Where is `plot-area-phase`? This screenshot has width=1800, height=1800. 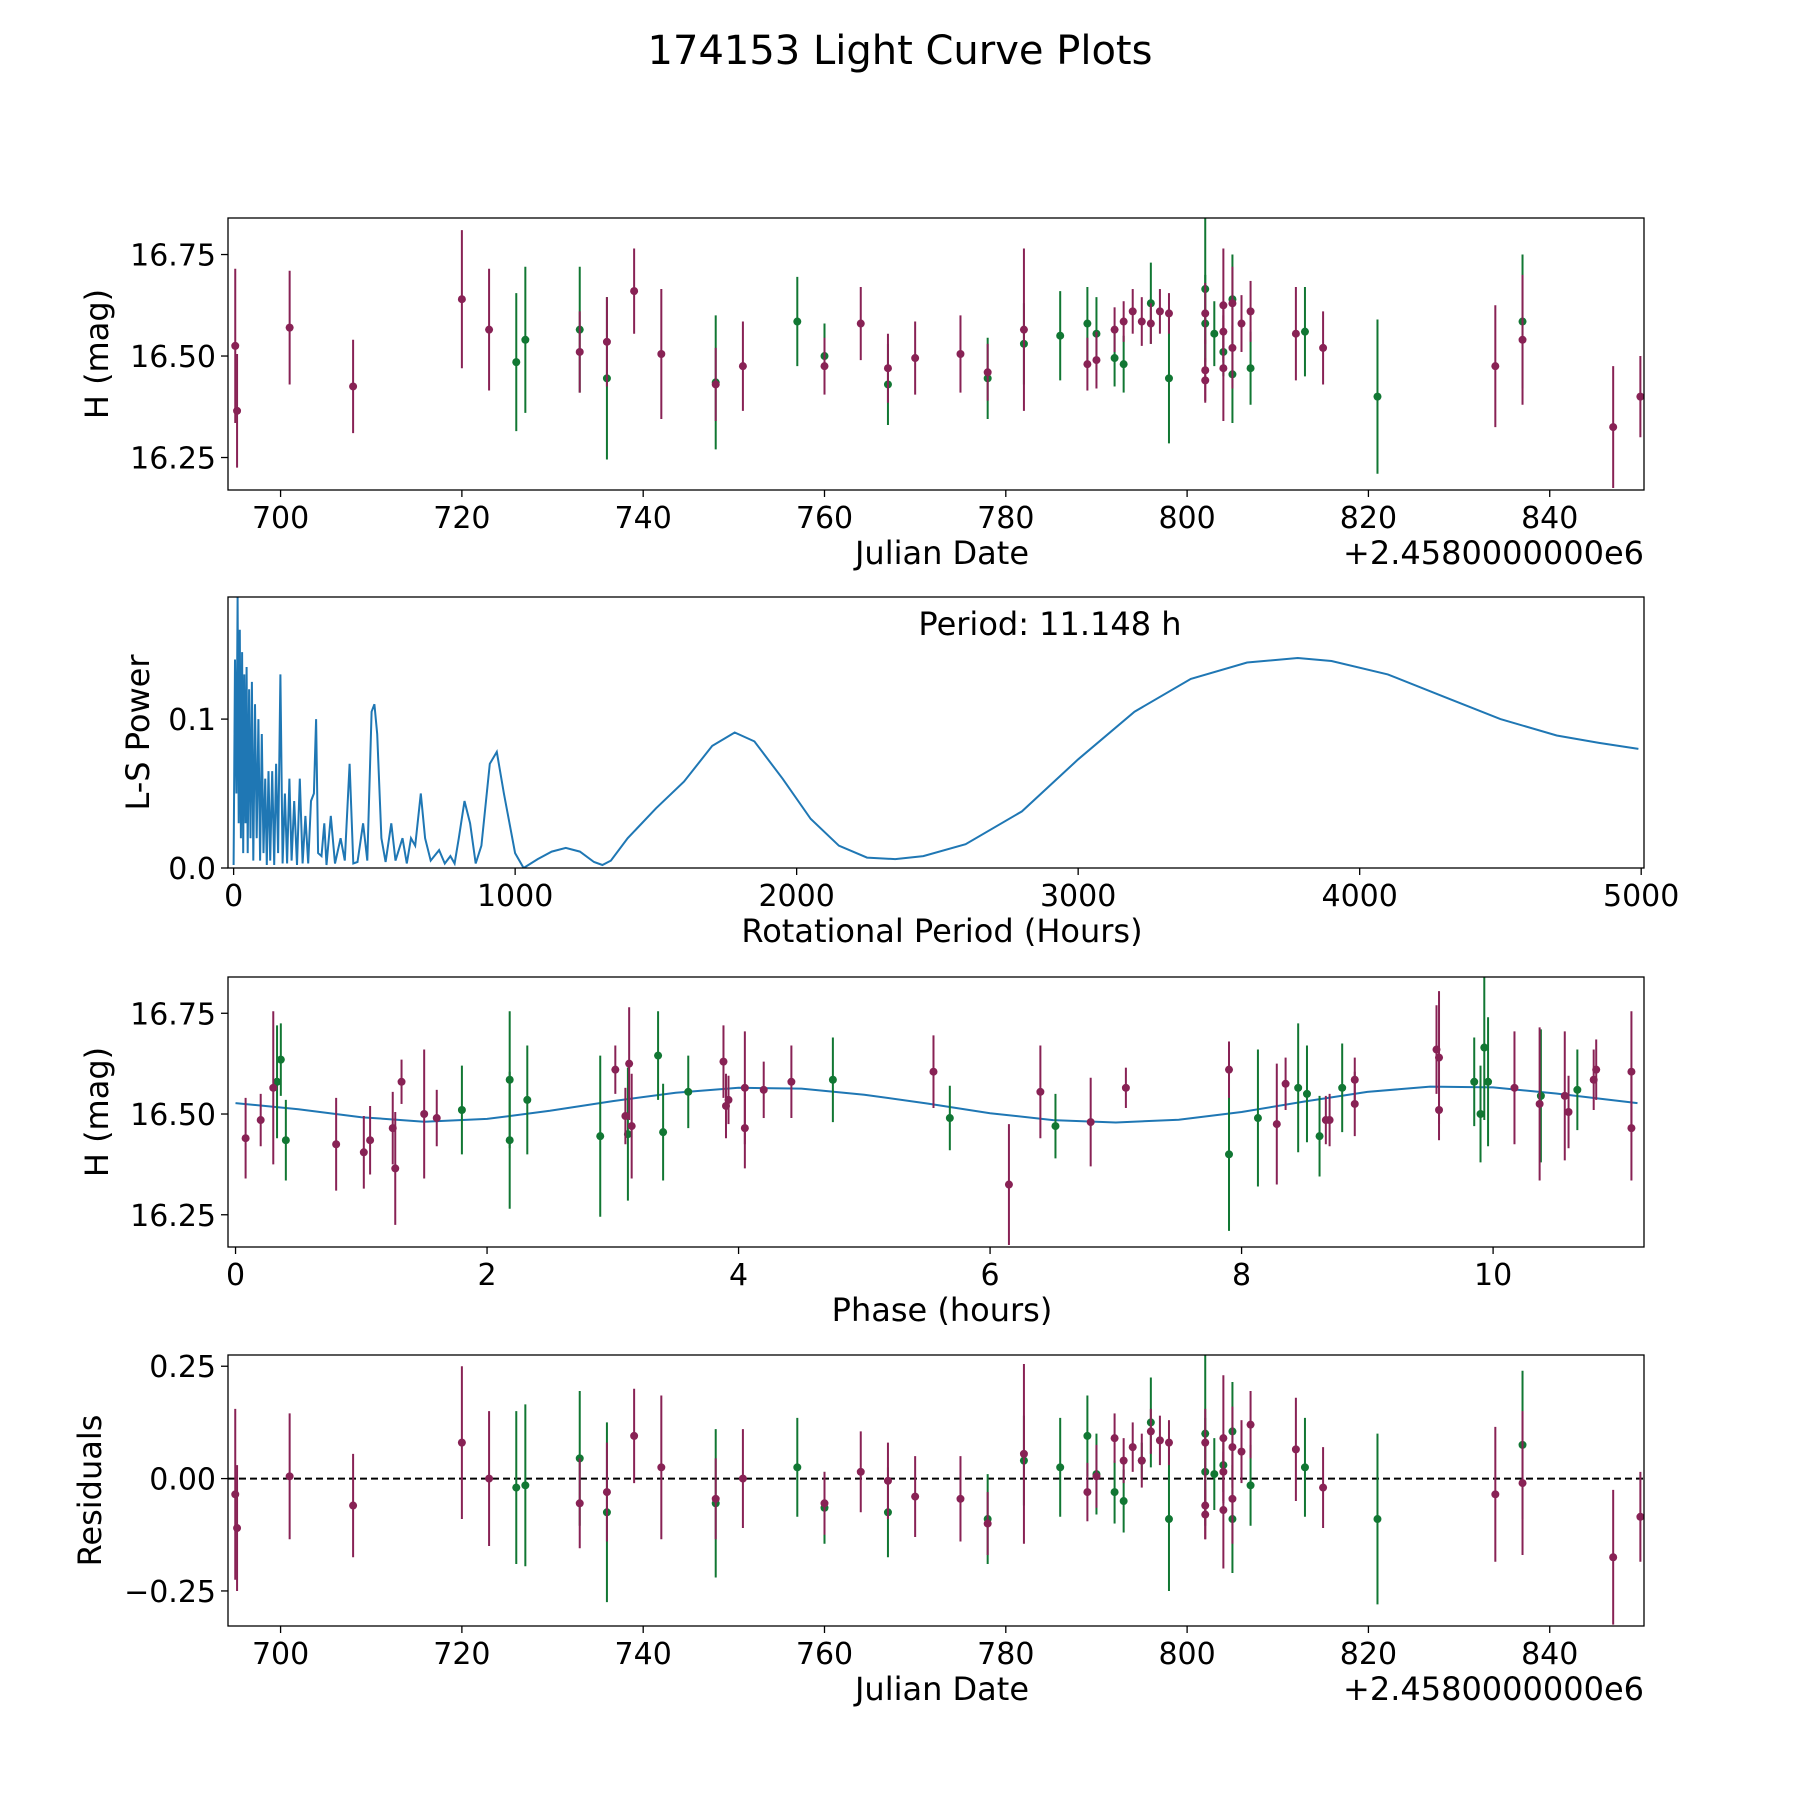
plot-area-phase is located at coordinates (936, 1111).